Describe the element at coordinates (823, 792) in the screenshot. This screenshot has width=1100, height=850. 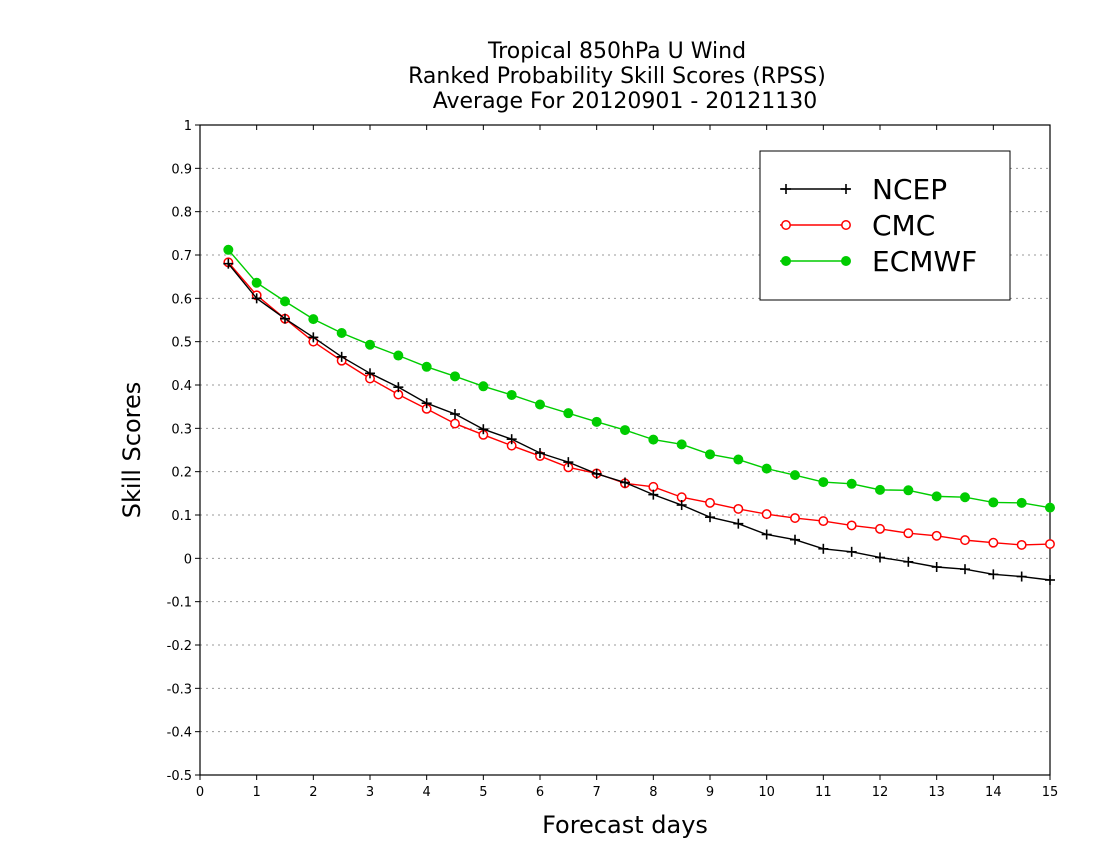
I see `x-tick-label: 11` at that location.